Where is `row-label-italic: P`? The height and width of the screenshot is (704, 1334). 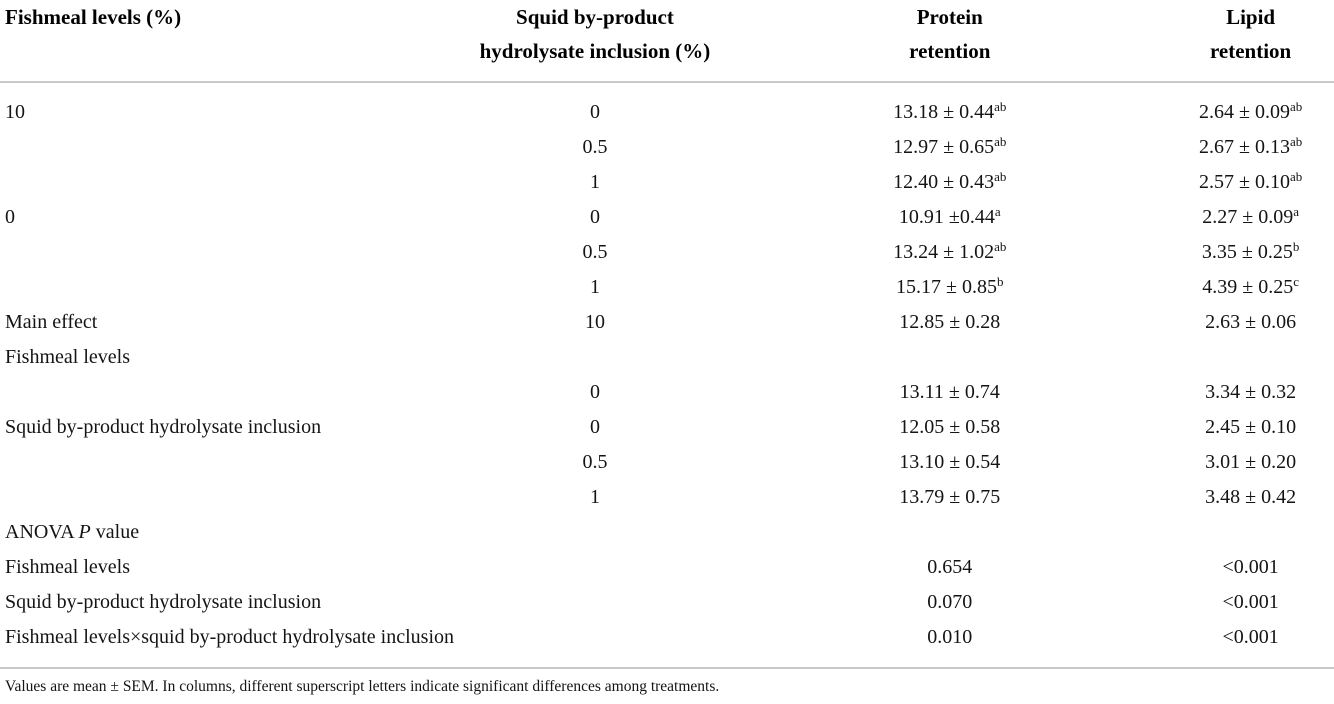 row-label-italic: P is located at coordinates (84, 532).